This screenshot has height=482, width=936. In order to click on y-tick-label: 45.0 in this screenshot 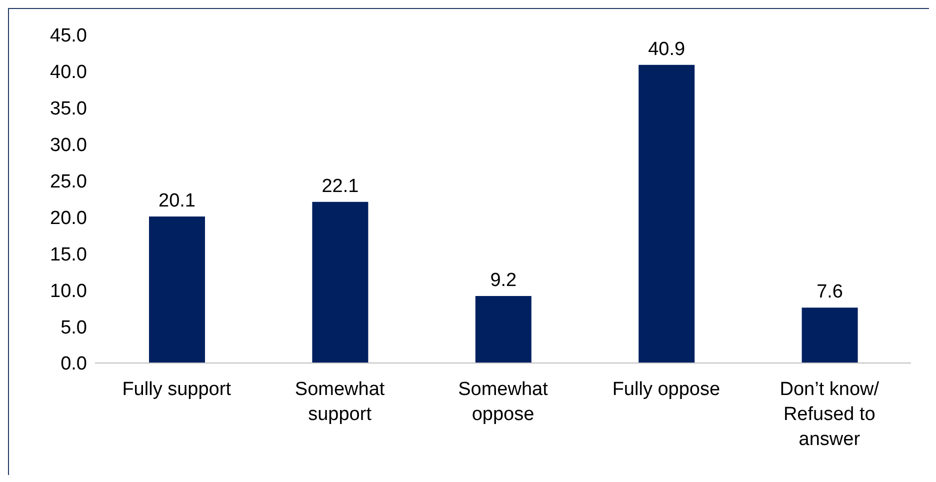, I will do `click(68, 36)`.